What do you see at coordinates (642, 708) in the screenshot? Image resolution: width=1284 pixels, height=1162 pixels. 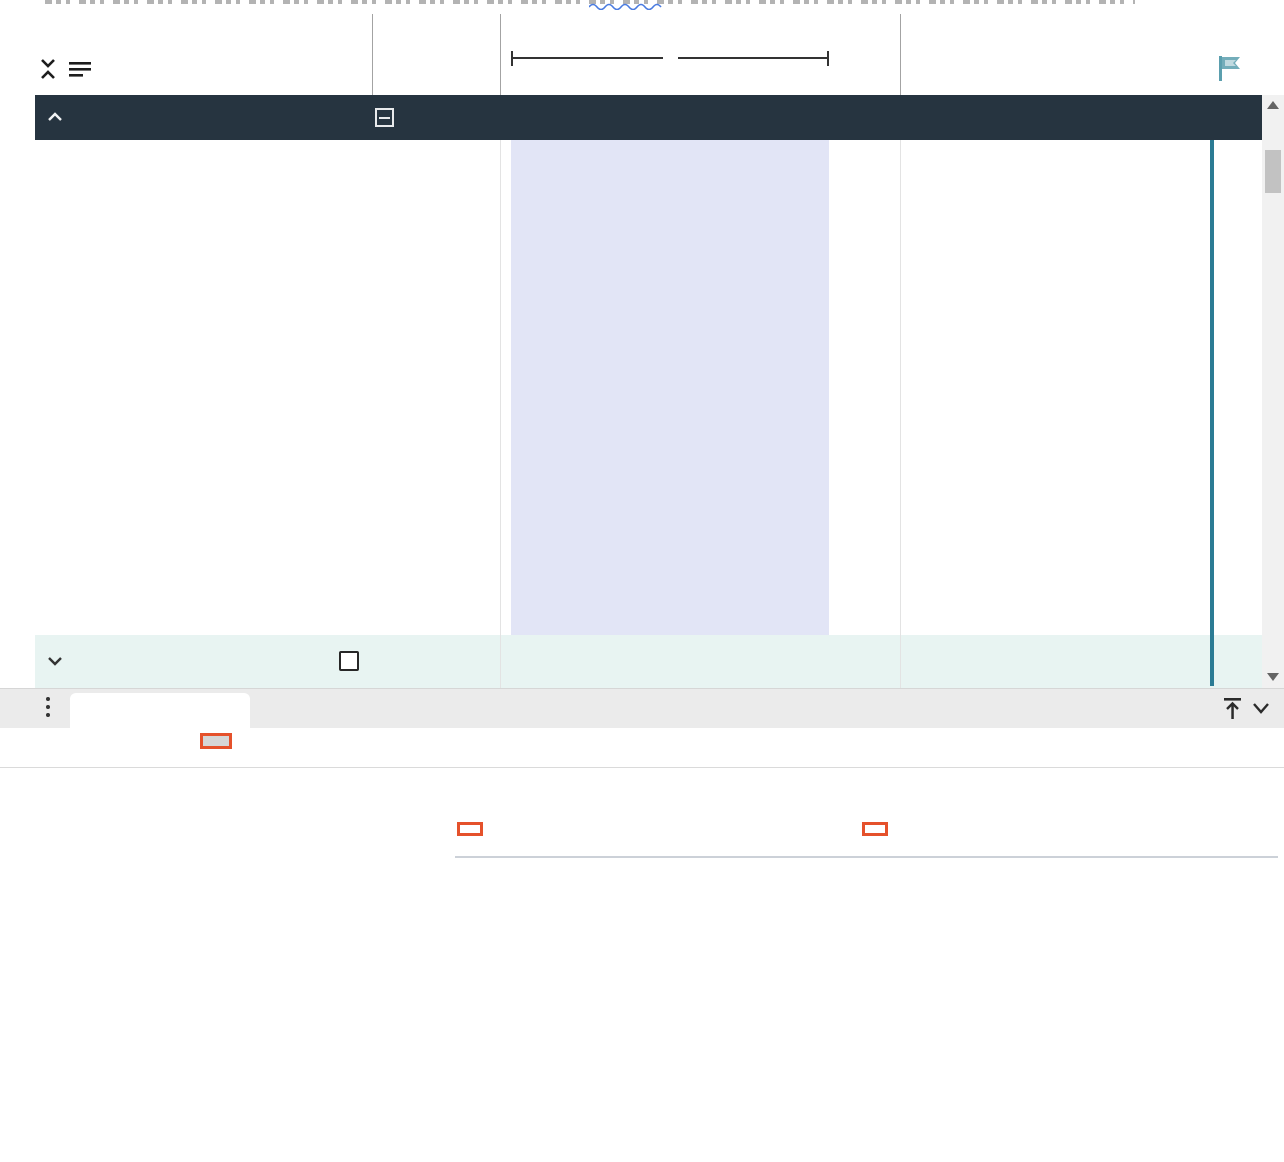 I see `details-tab-bar` at bounding box center [642, 708].